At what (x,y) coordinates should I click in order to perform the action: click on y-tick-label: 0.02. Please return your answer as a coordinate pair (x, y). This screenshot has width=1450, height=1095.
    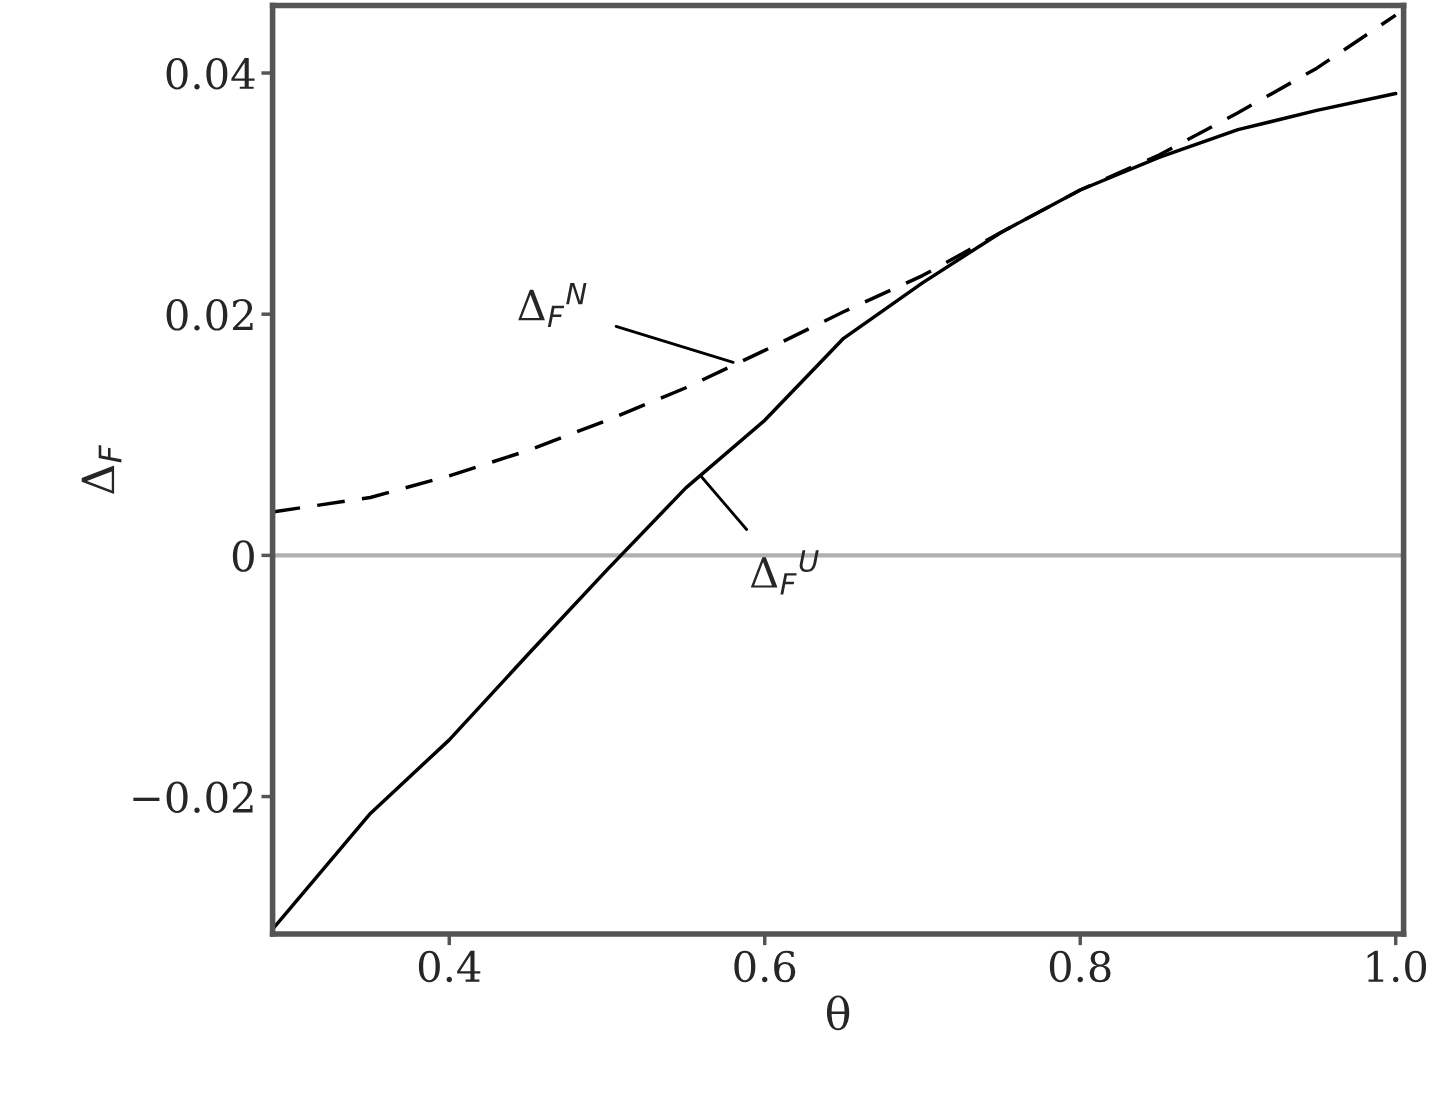
    Looking at the image, I should click on (209, 315).